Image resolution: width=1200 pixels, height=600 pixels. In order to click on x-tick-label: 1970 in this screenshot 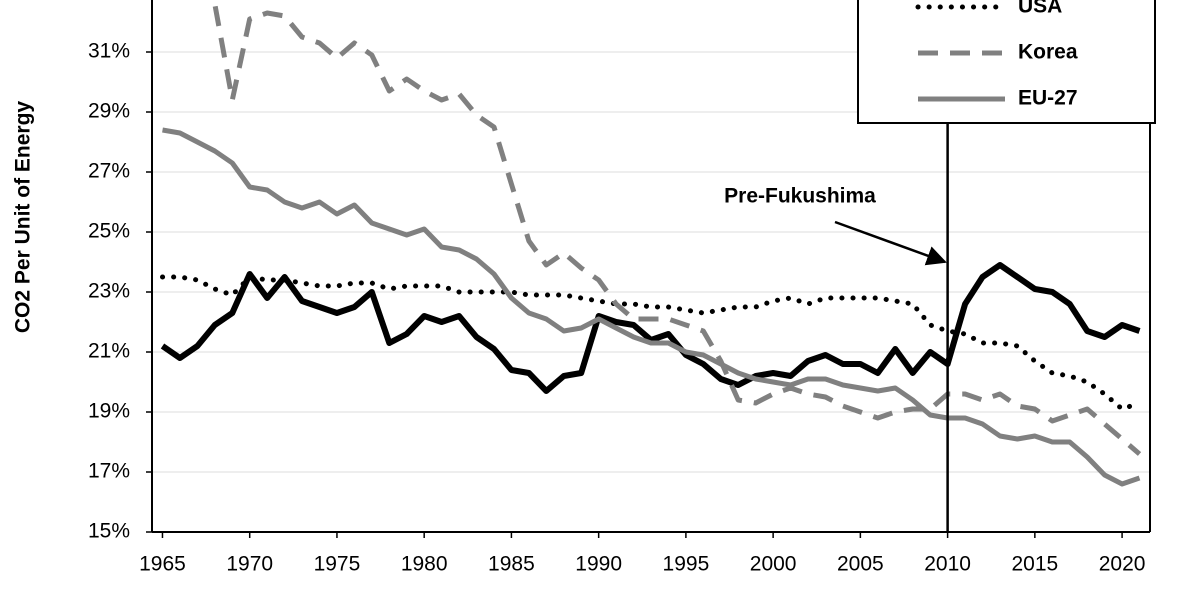, I will do `click(249, 564)`.